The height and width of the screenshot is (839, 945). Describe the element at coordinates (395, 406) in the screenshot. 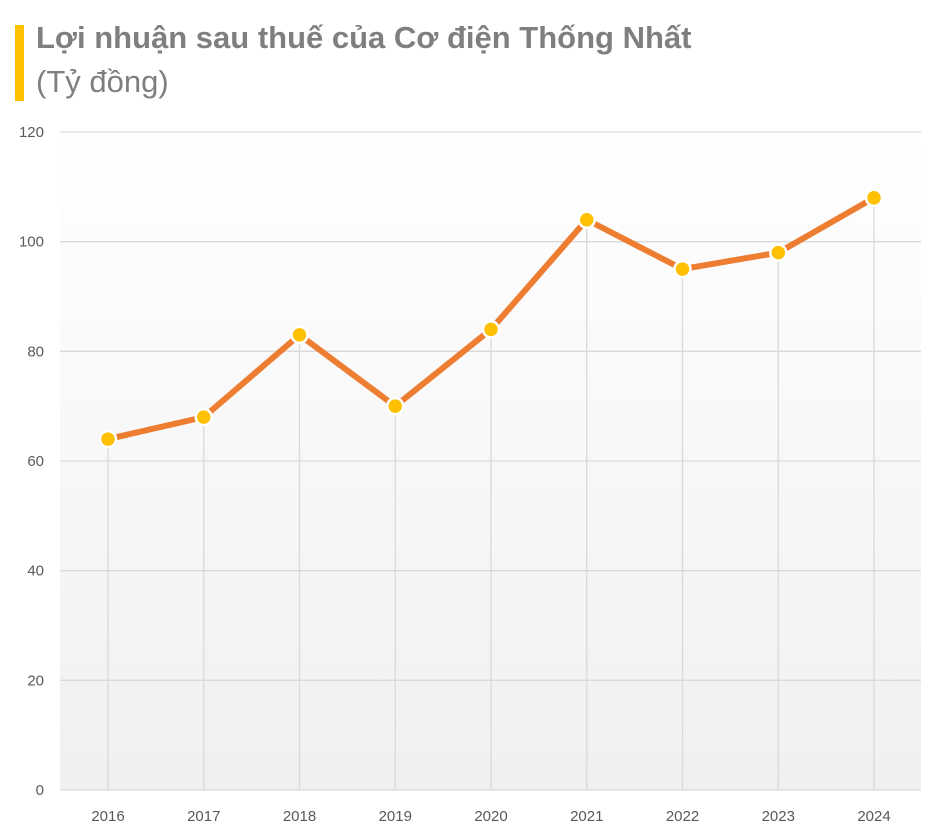

I see `data-point-2019` at that location.